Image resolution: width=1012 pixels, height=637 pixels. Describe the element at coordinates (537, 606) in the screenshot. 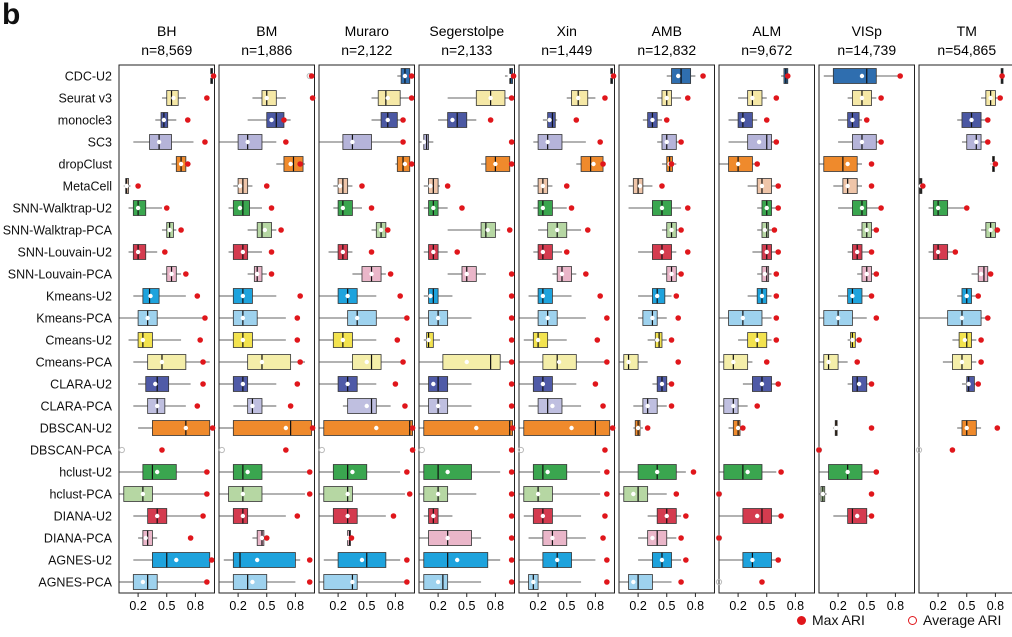

I see `x-tick-label: 0.2` at that location.